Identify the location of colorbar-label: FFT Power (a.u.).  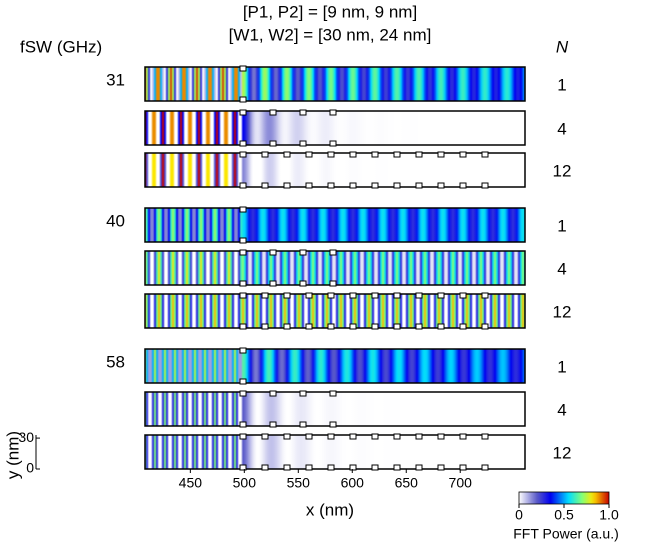
(566, 534).